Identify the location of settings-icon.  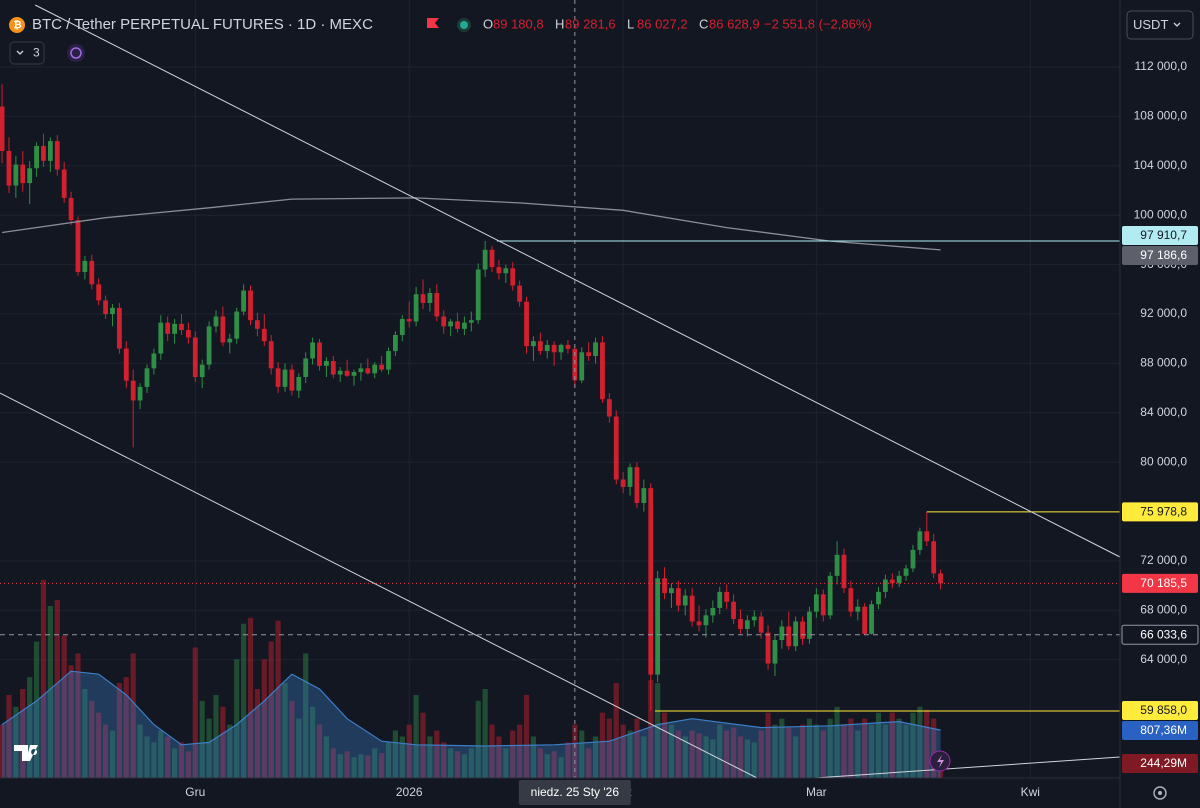
(1160, 793).